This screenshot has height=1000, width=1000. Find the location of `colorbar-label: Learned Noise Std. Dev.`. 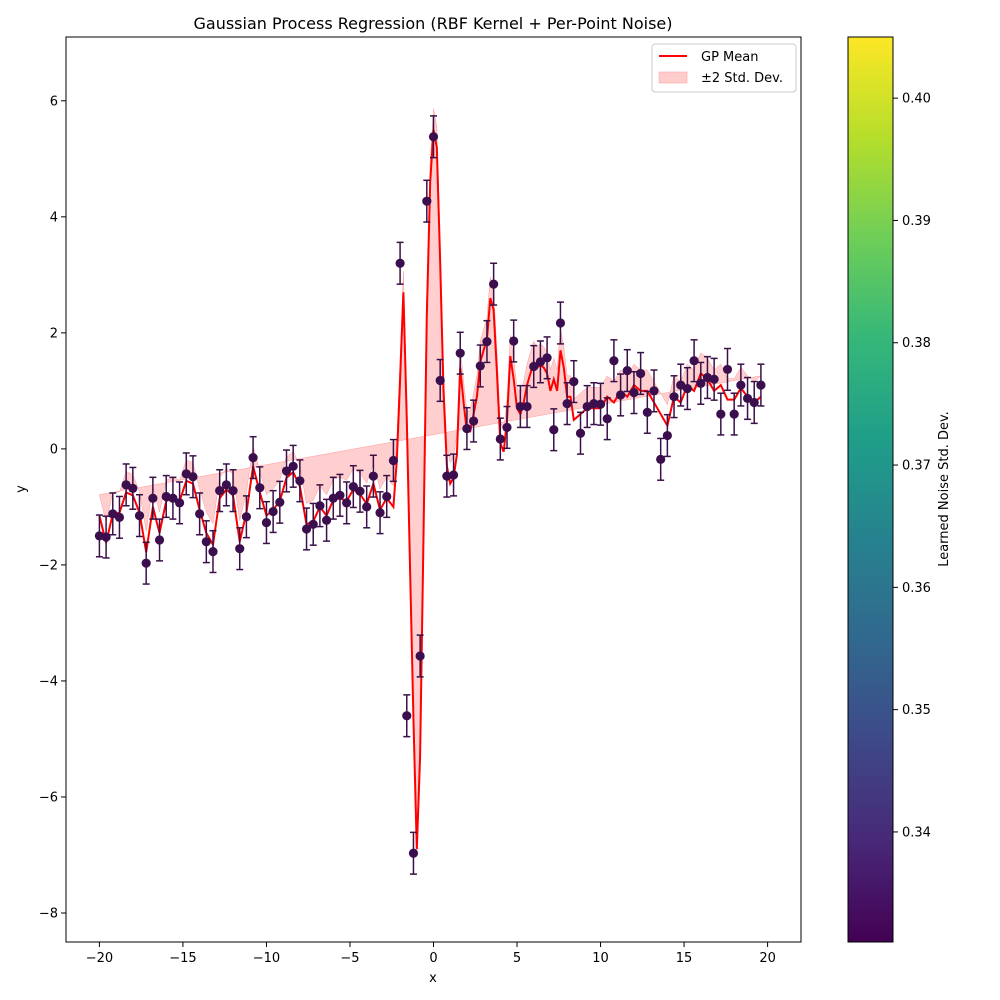

colorbar-label: Learned Noise Std. Dev. is located at coordinates (944, 489).